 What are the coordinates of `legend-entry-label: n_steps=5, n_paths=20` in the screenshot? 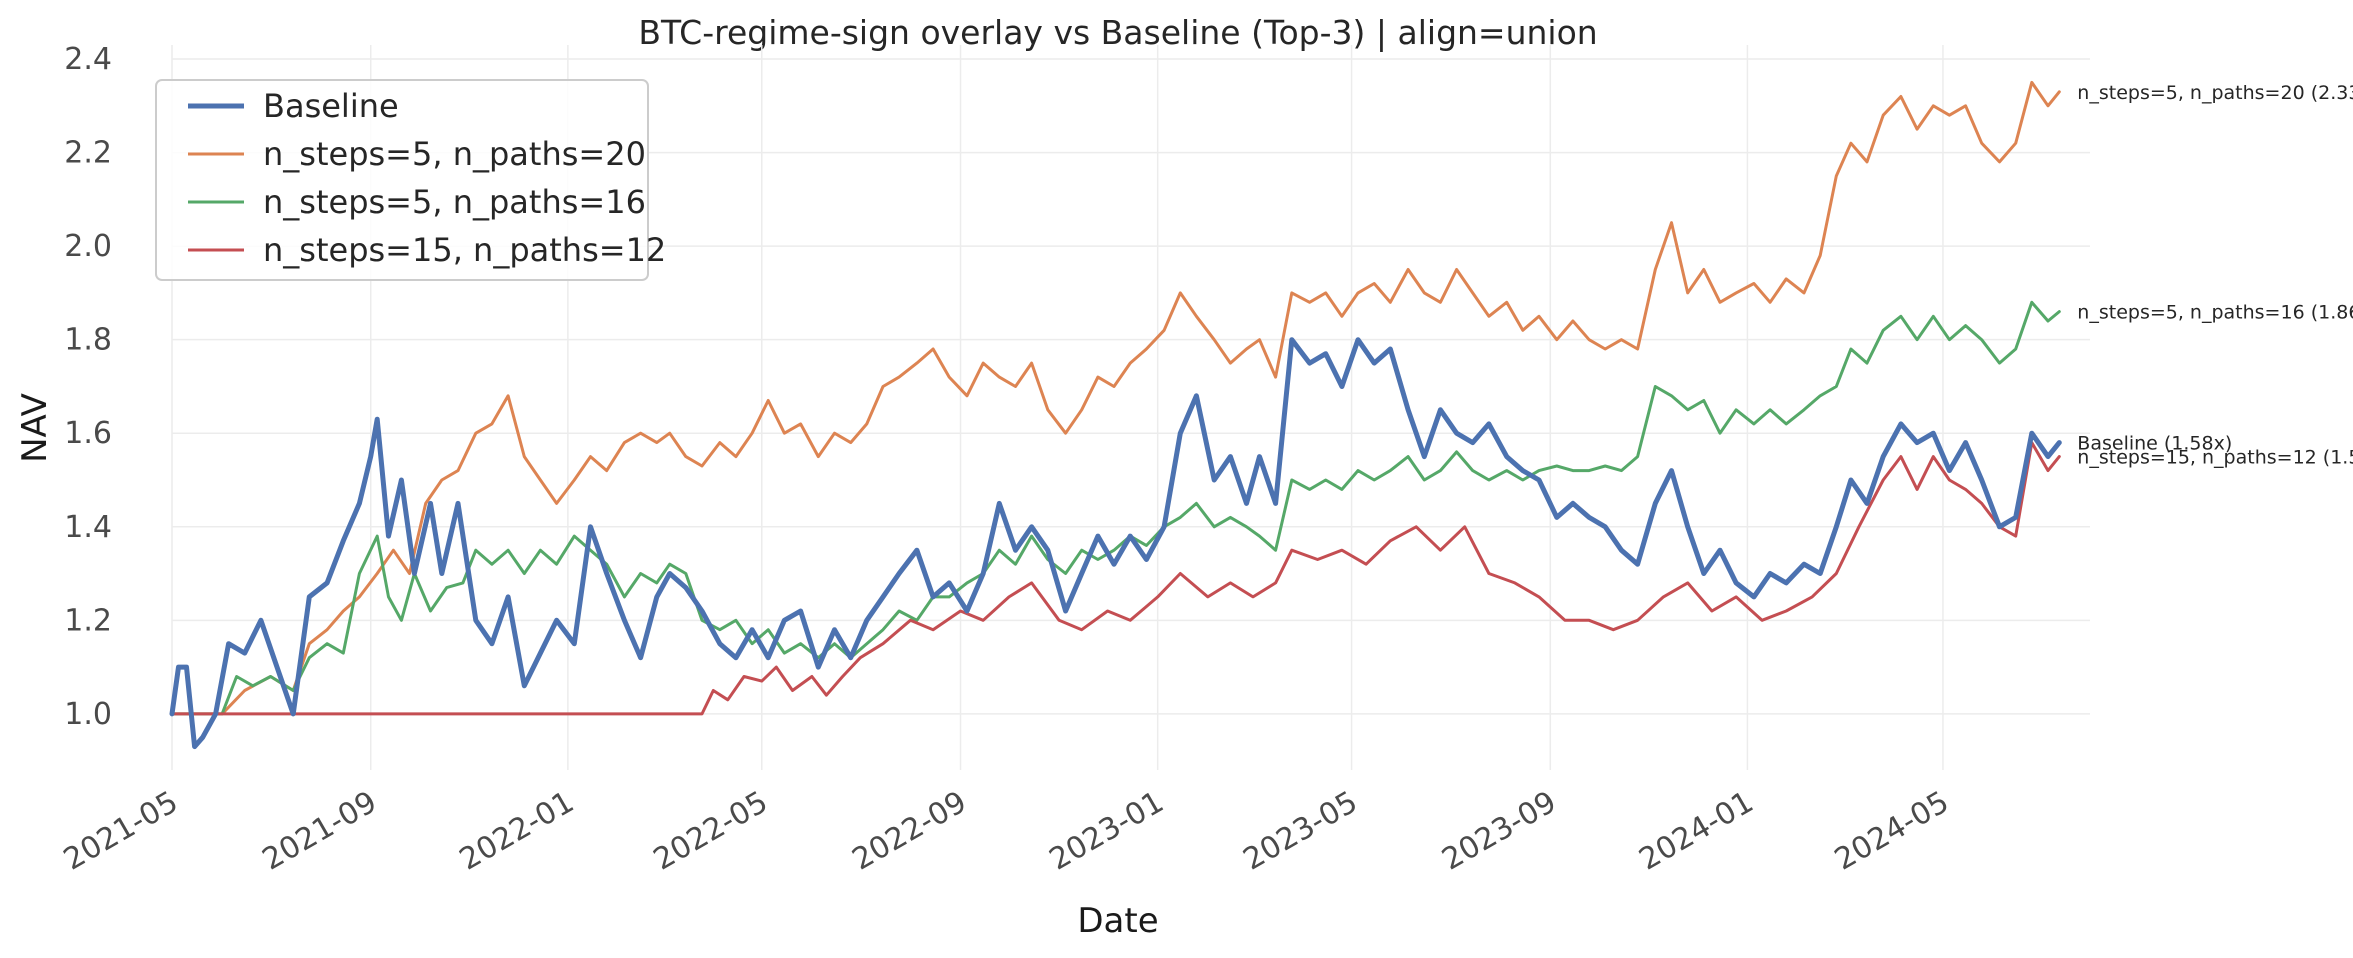 It's located at (454, 154).